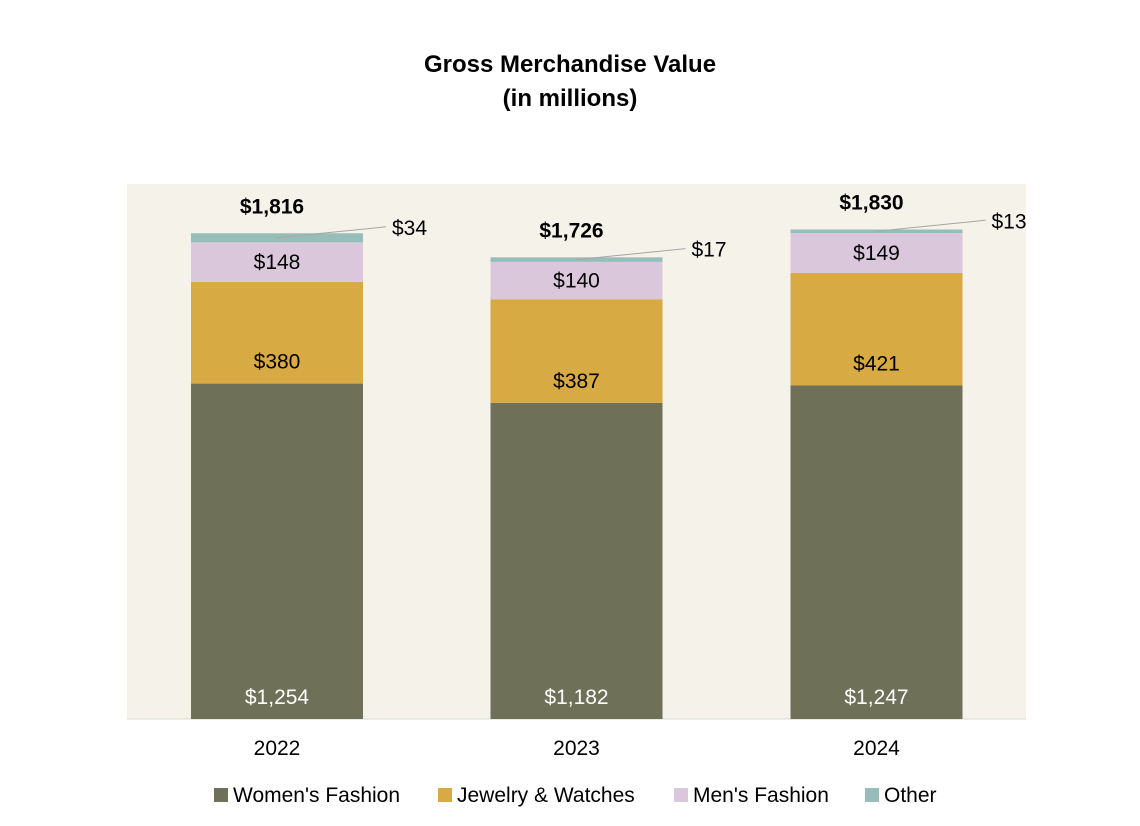 Image resolution: width=1140 pixels, height=826 pixels. I want to click on data-label: $1,247, so click(876, 697).